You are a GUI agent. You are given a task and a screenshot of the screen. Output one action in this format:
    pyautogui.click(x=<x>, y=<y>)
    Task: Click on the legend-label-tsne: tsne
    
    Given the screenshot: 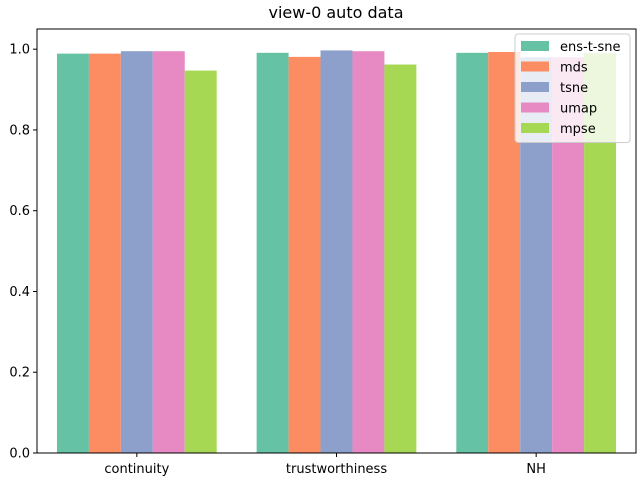 What is the action you would take?
    pyautogui.click(x=574, y=88)
    